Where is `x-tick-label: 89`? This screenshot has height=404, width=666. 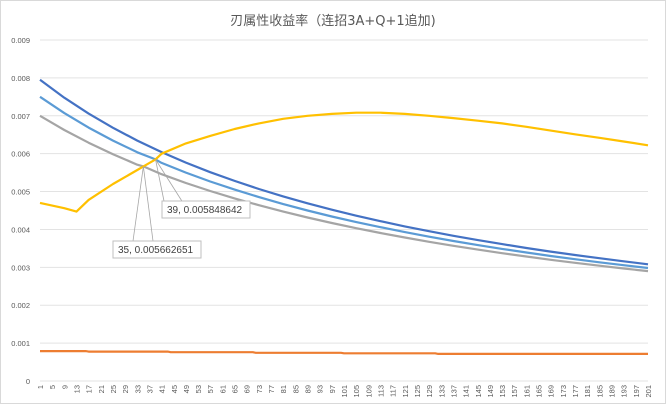
x-tick-label: 89 is located at coordinates (308, 389).